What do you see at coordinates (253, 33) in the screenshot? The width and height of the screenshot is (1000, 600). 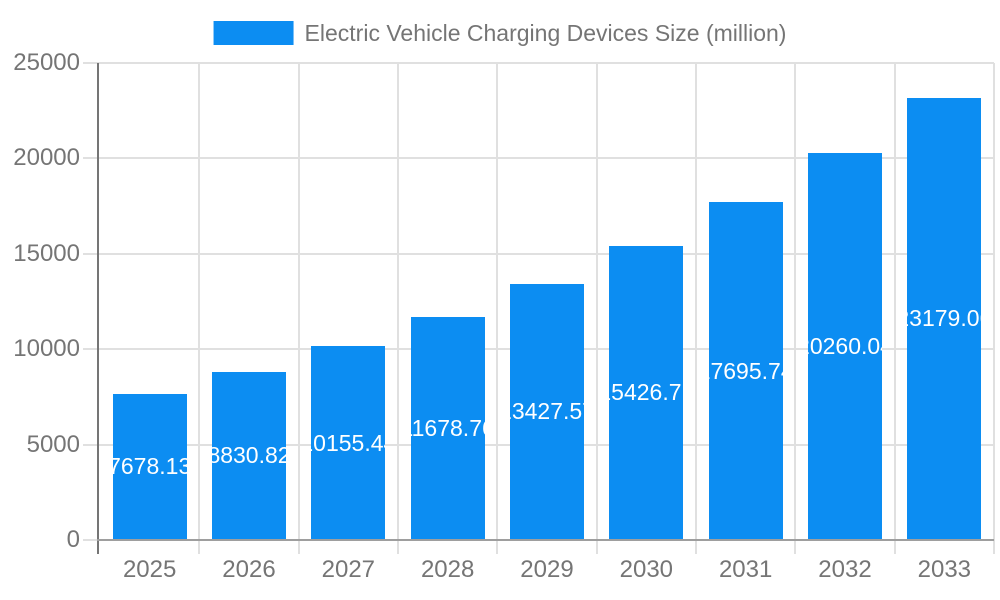 I see `legend-color-swatch` at bounding box center [253, 33].